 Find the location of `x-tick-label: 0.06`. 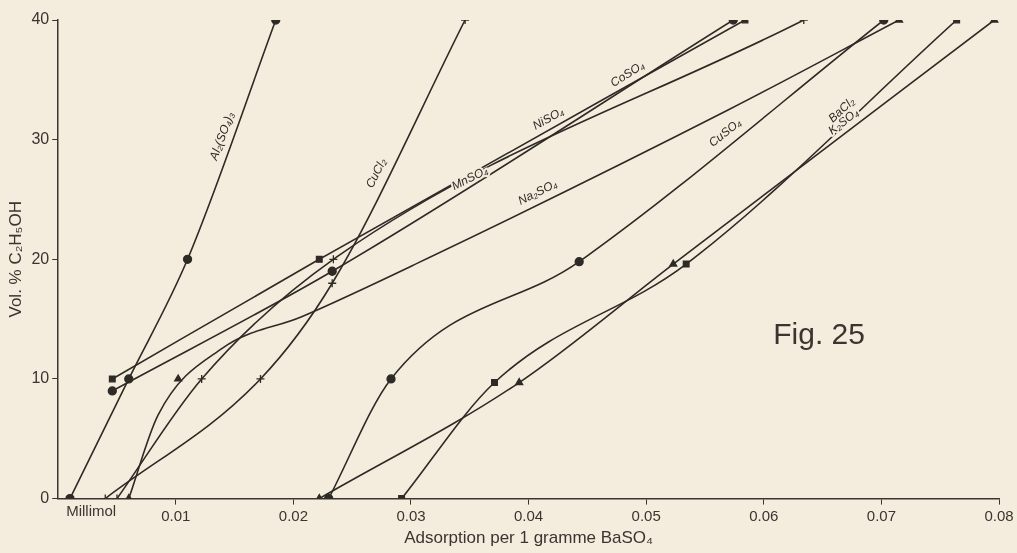

x-tick-label: 0.06 is located at coordinates (764, 515).